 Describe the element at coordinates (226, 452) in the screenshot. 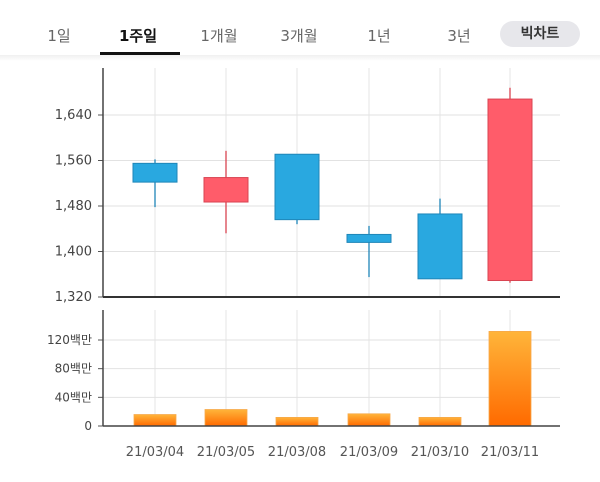

I see `date-x-tick-label: 21/03/05` at that location.